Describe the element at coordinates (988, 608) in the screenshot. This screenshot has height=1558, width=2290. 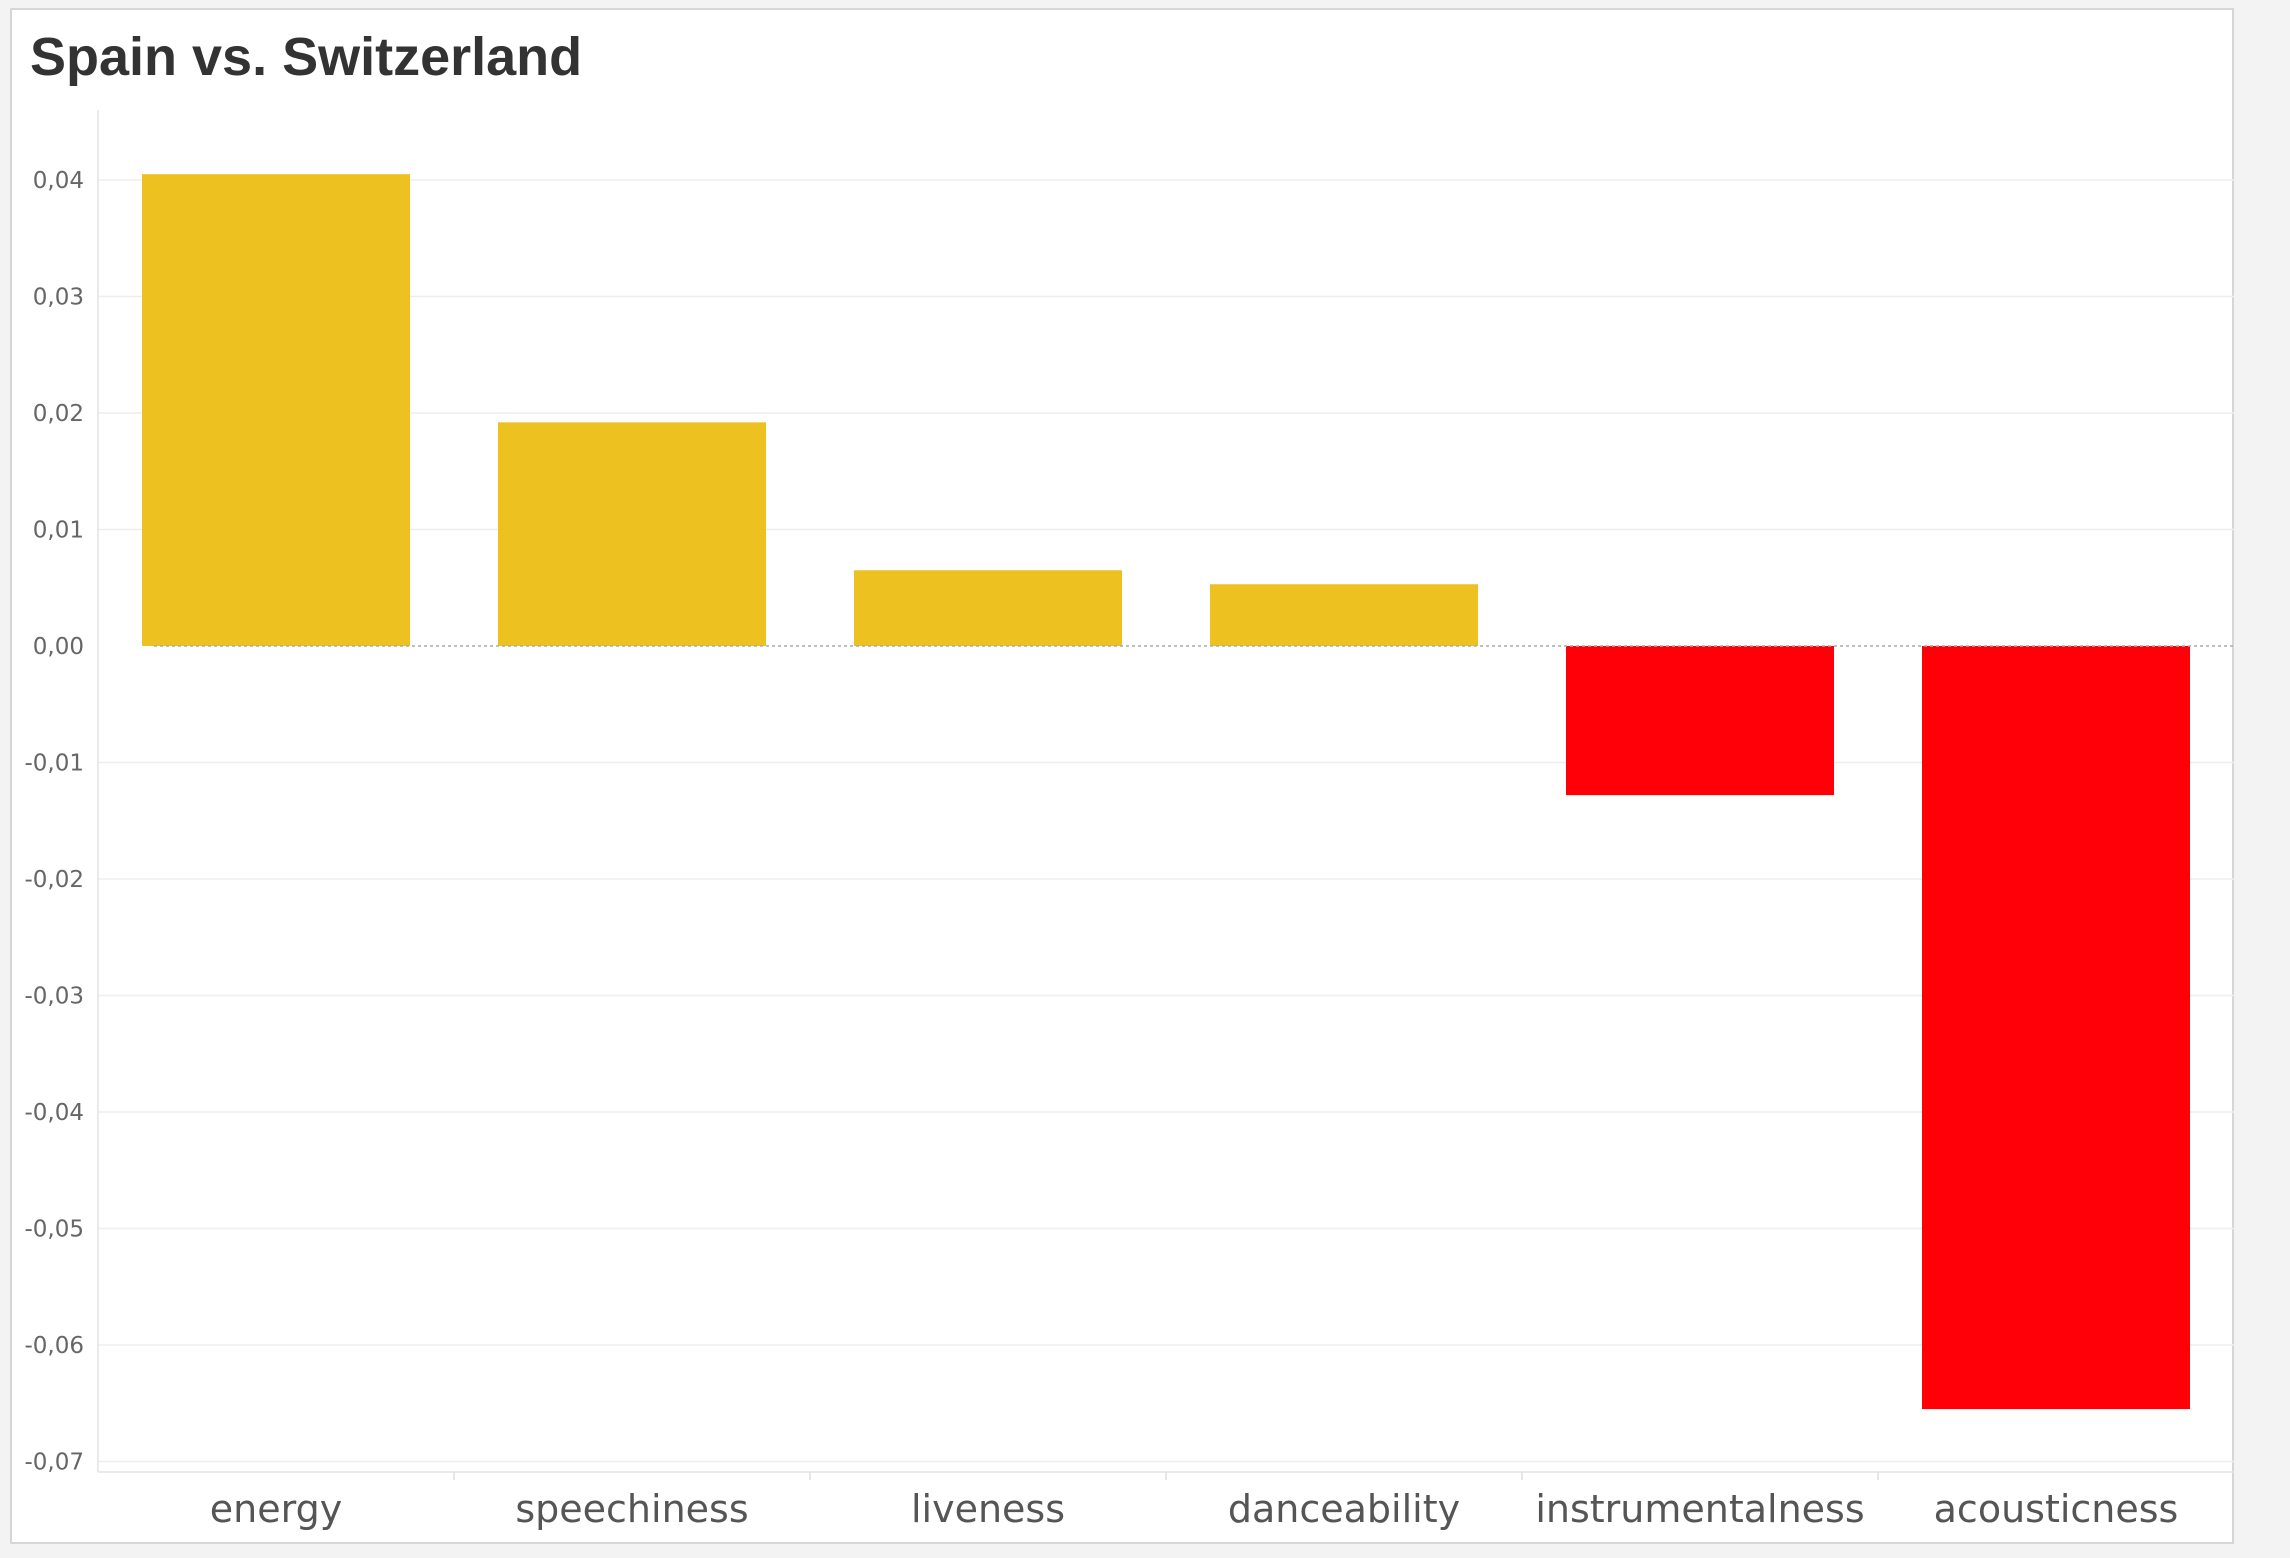
I see `bar-liveness` at that location.